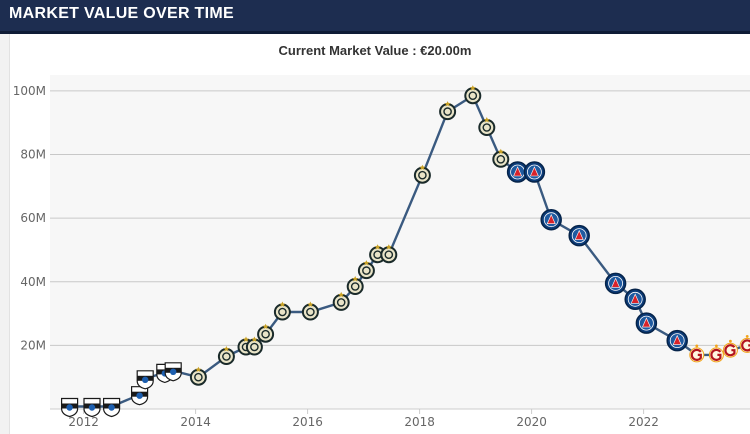  I want to click on x-tick-label: 2016, so click(307, 422).